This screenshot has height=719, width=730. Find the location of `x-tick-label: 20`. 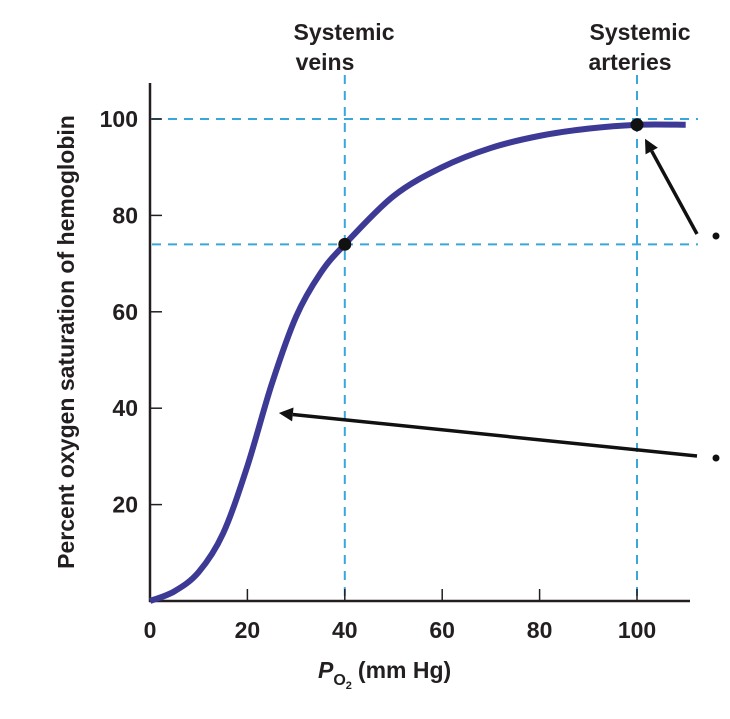

x-tick-label: 20 is located at coordinates (248, 630).